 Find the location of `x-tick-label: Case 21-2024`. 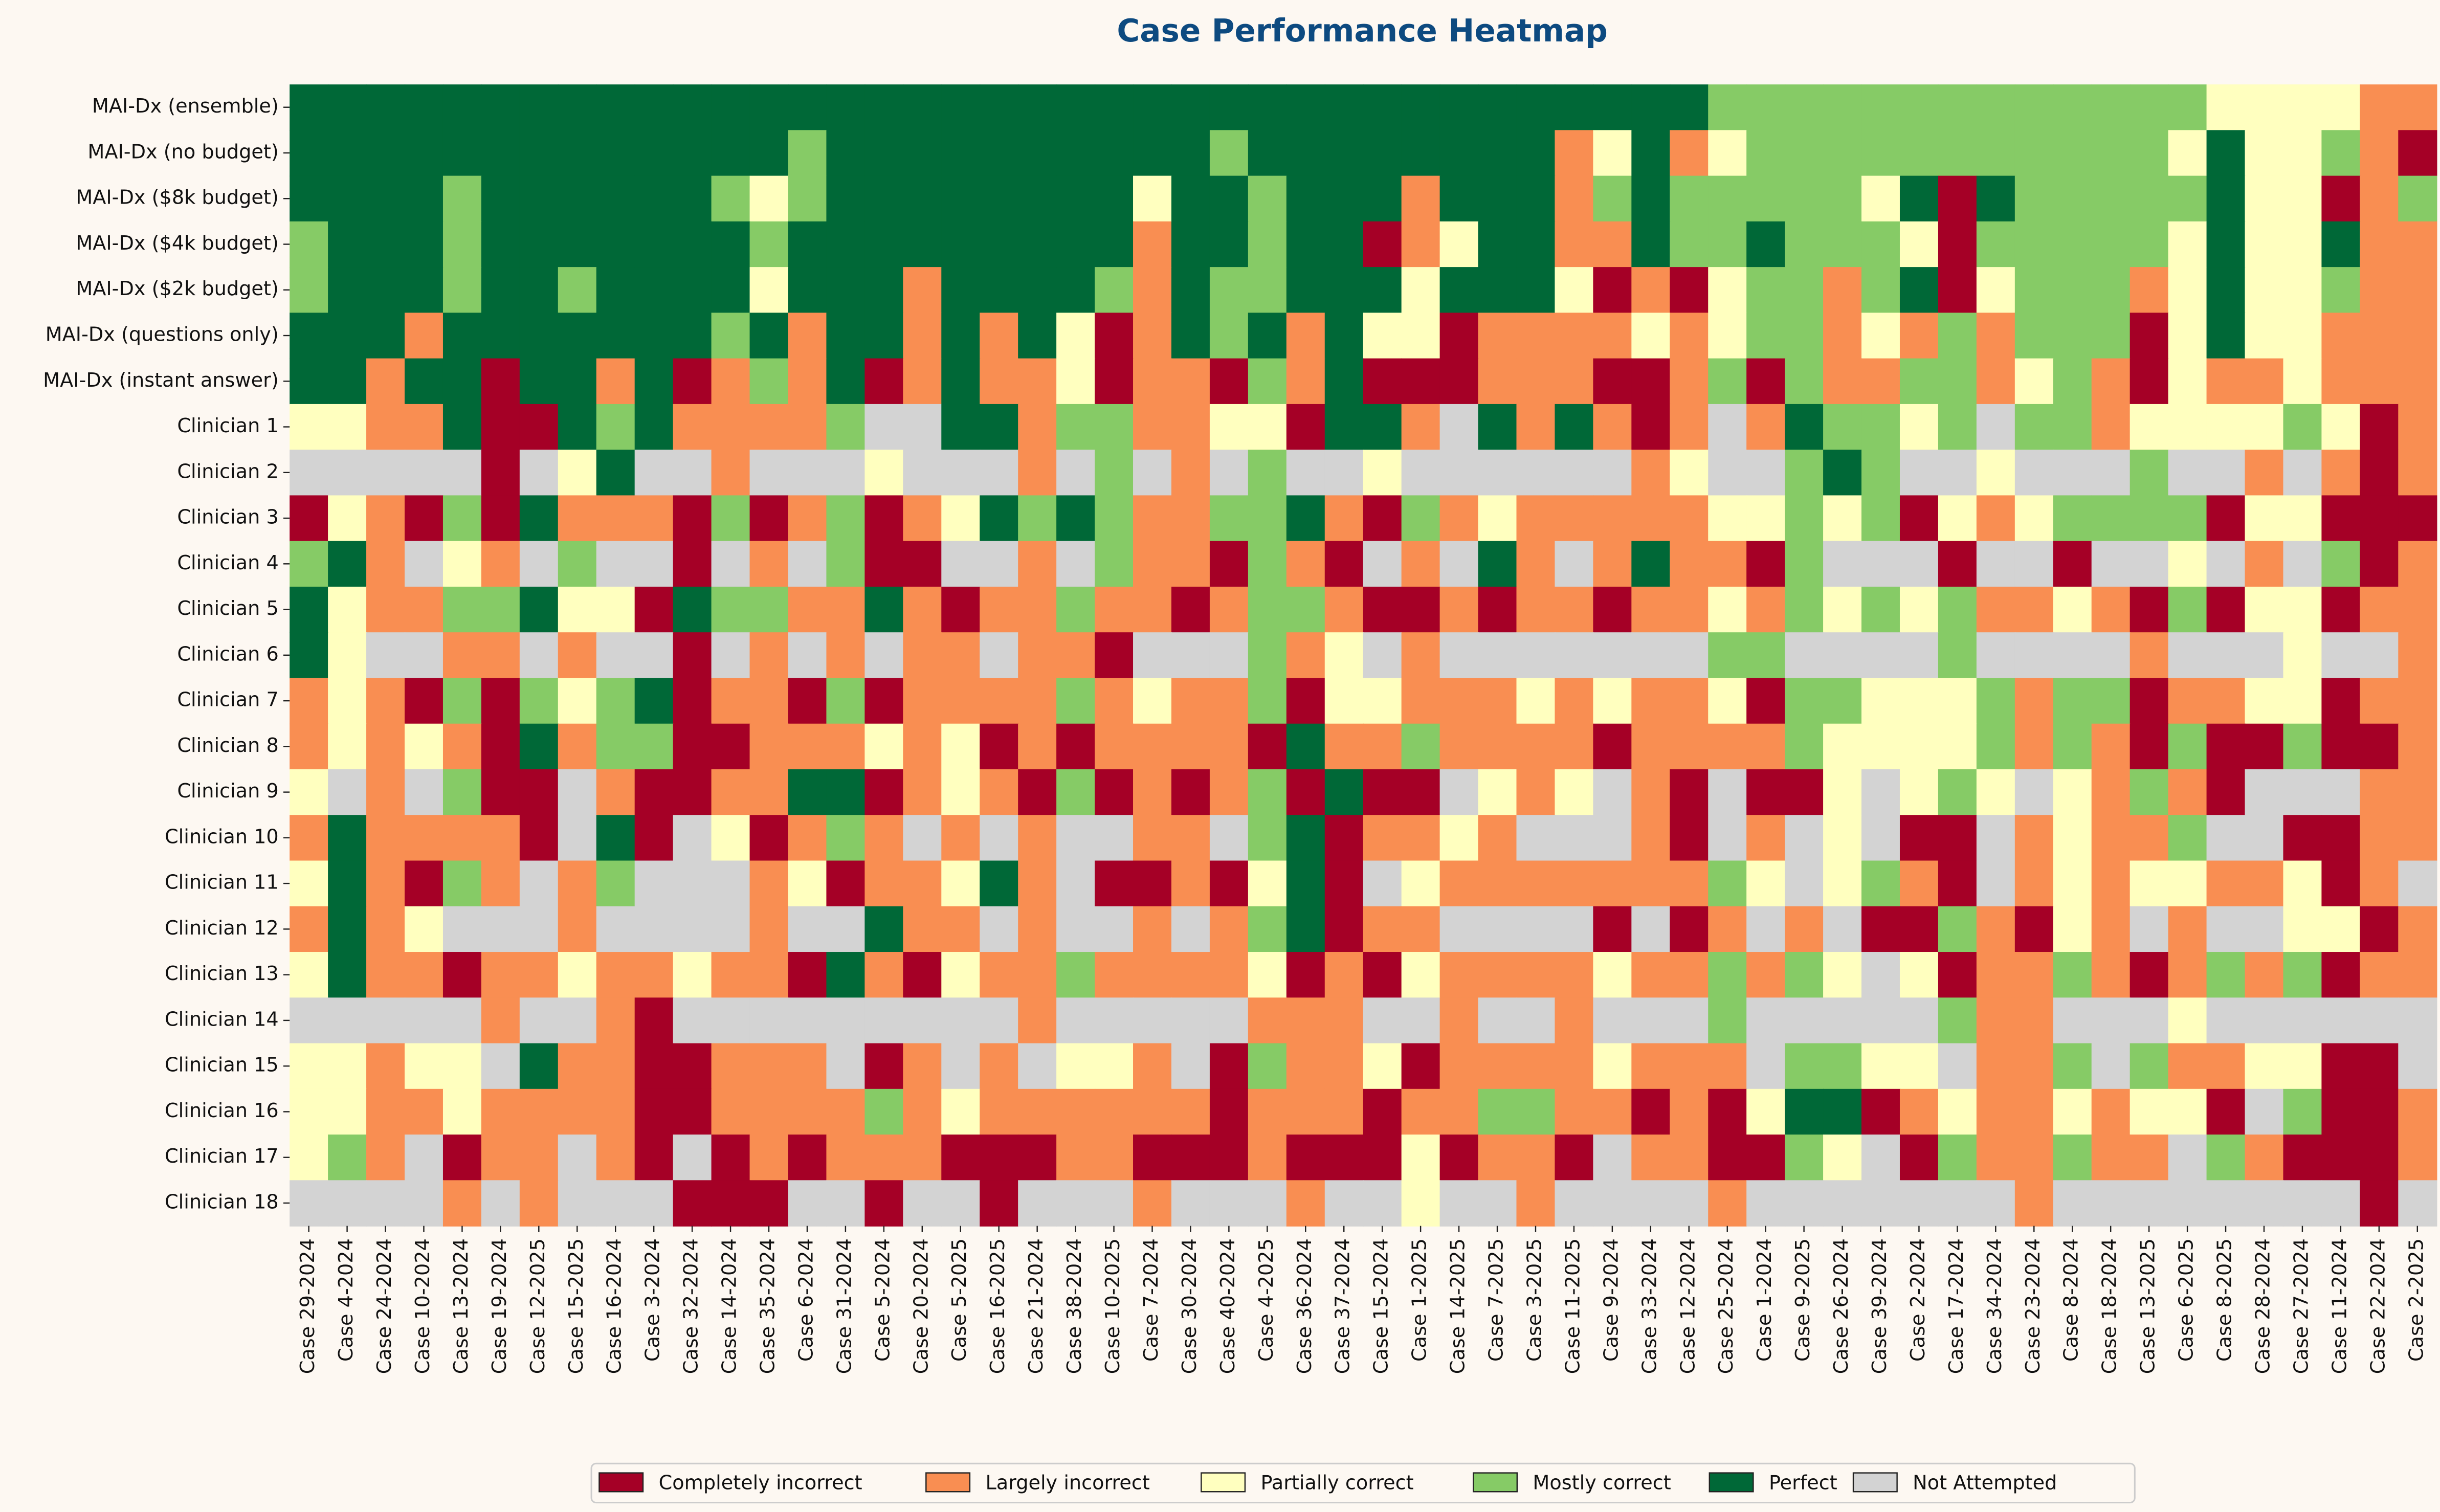

x-tick-label: Case 21-2024 is located at coordinates (1036, 1306).